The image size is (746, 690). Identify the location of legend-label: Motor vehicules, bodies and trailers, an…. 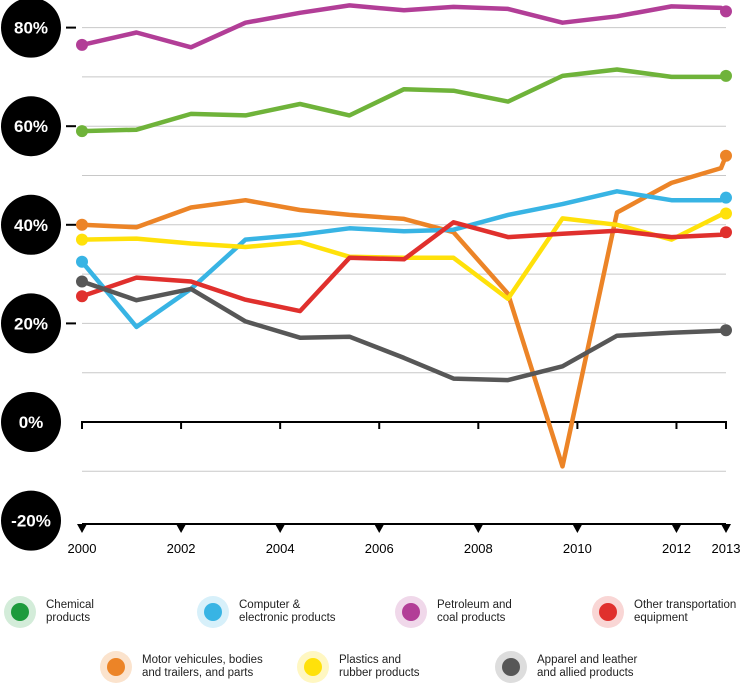
(202, 666).